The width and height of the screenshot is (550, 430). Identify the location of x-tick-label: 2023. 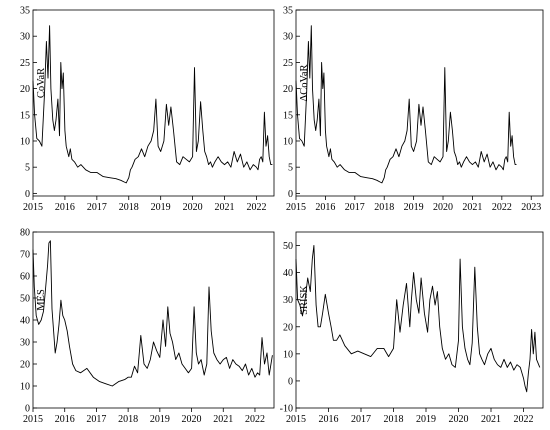
(531, 207).